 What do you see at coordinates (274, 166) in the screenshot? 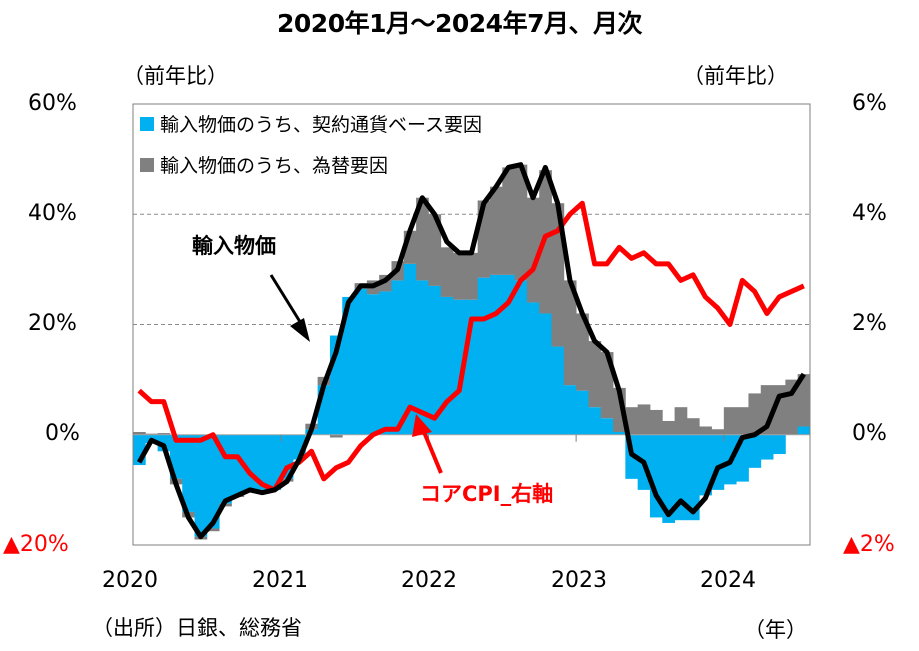
I see `legend-label-fx: 輸入物価のうち、為替要因` at bounding box center [274, 166].